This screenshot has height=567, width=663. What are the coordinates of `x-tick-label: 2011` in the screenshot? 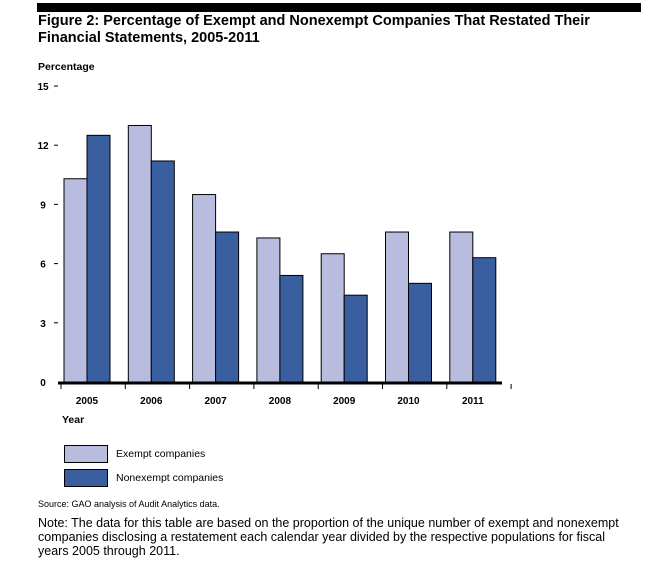 It's located at (473, 401).